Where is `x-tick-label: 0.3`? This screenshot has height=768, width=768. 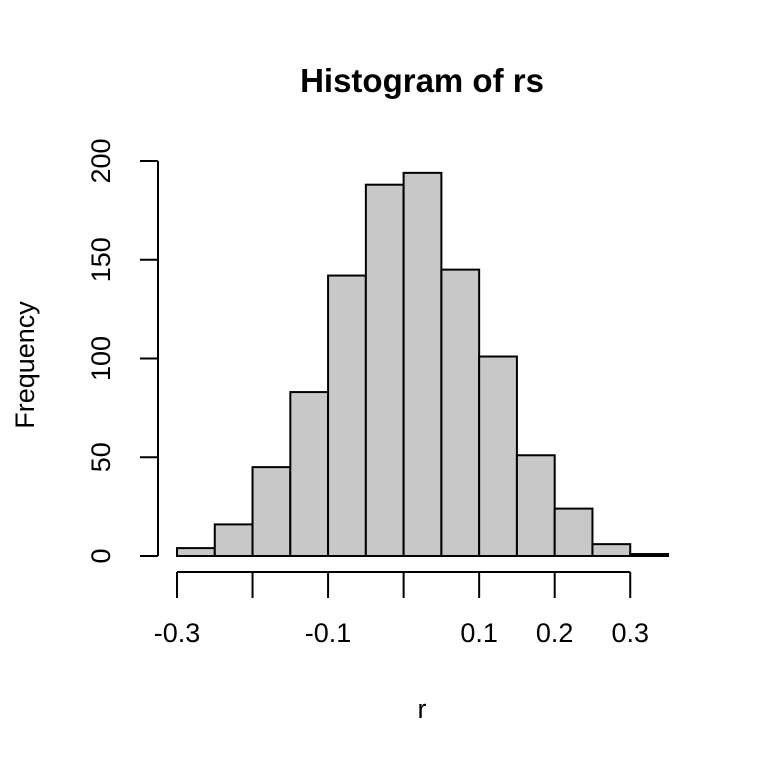
x-tick-label: 0.3 is located at coordinates (630, 633).